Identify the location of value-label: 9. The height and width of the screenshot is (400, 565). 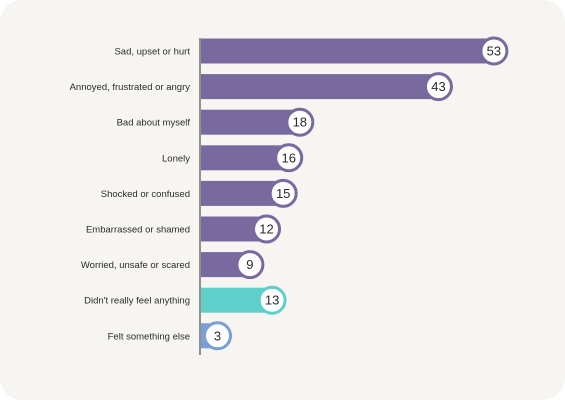
(249, 264).